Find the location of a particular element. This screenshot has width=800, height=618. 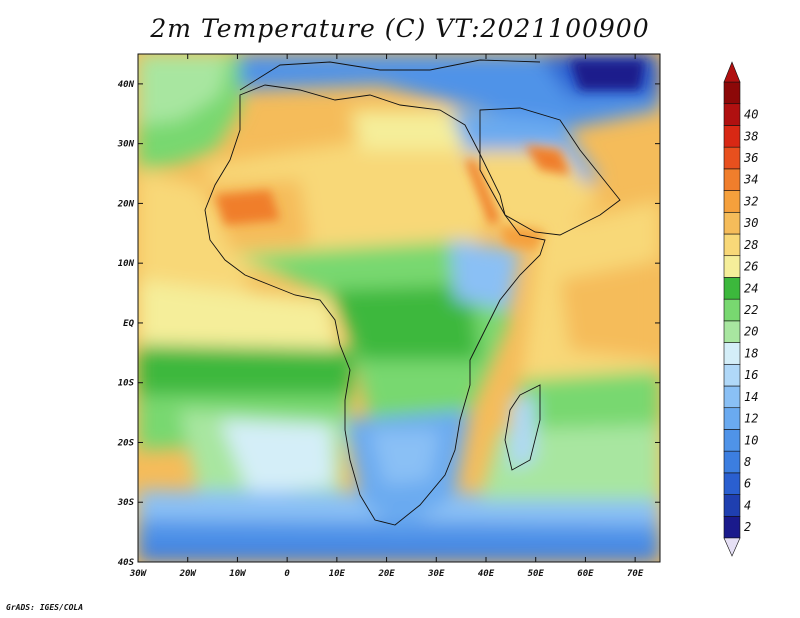

colorbar-label: 22 is located at coordinates (751, 310).